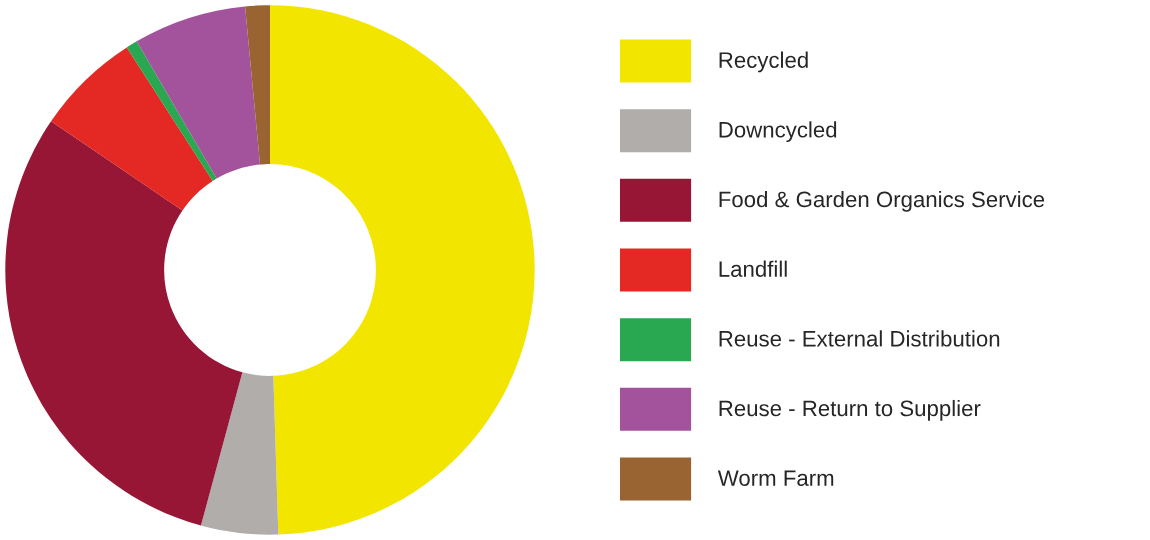  Describe the element at coordinates (753, 268) in the screenshot. I see `legend-label: Landfill` at that location.